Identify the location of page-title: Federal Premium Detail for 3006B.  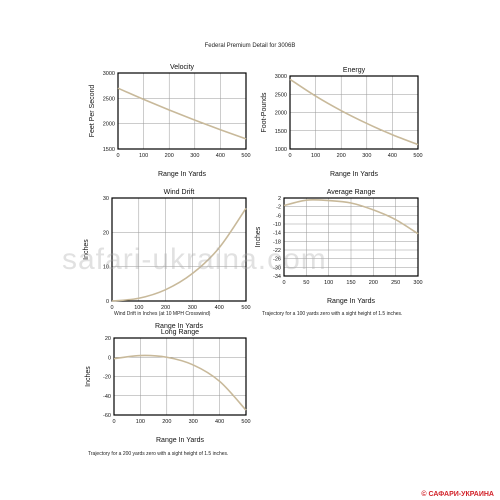
(250, 46).